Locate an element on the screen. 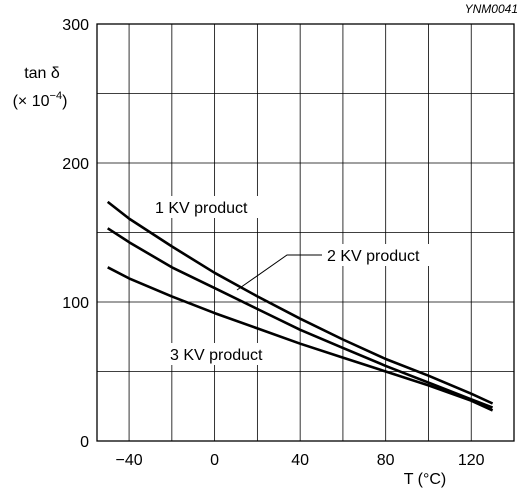 The image size is (521, 491). y-tick-label: 100 is located at coordinates (75, 303).